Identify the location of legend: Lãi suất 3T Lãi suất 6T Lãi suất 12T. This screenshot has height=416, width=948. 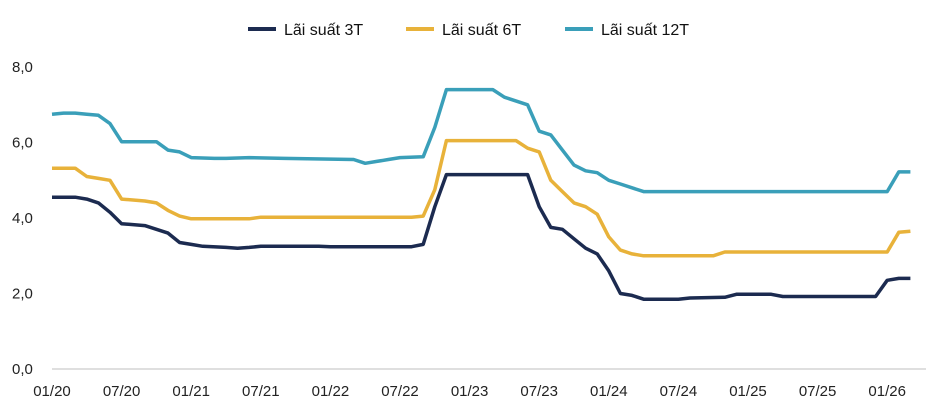
(468, 30).